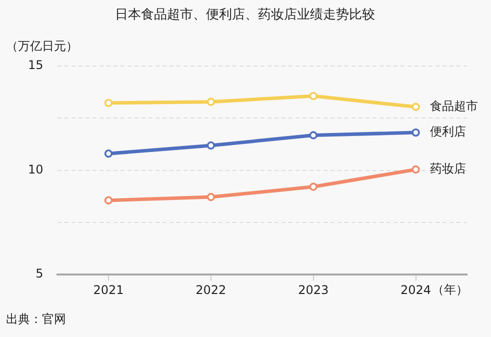 The width and height of the screenshot is (491, 337). Describe the element at coordinates (36, 65) in the screenshot. I see `y-tick-label: 15` at that location.